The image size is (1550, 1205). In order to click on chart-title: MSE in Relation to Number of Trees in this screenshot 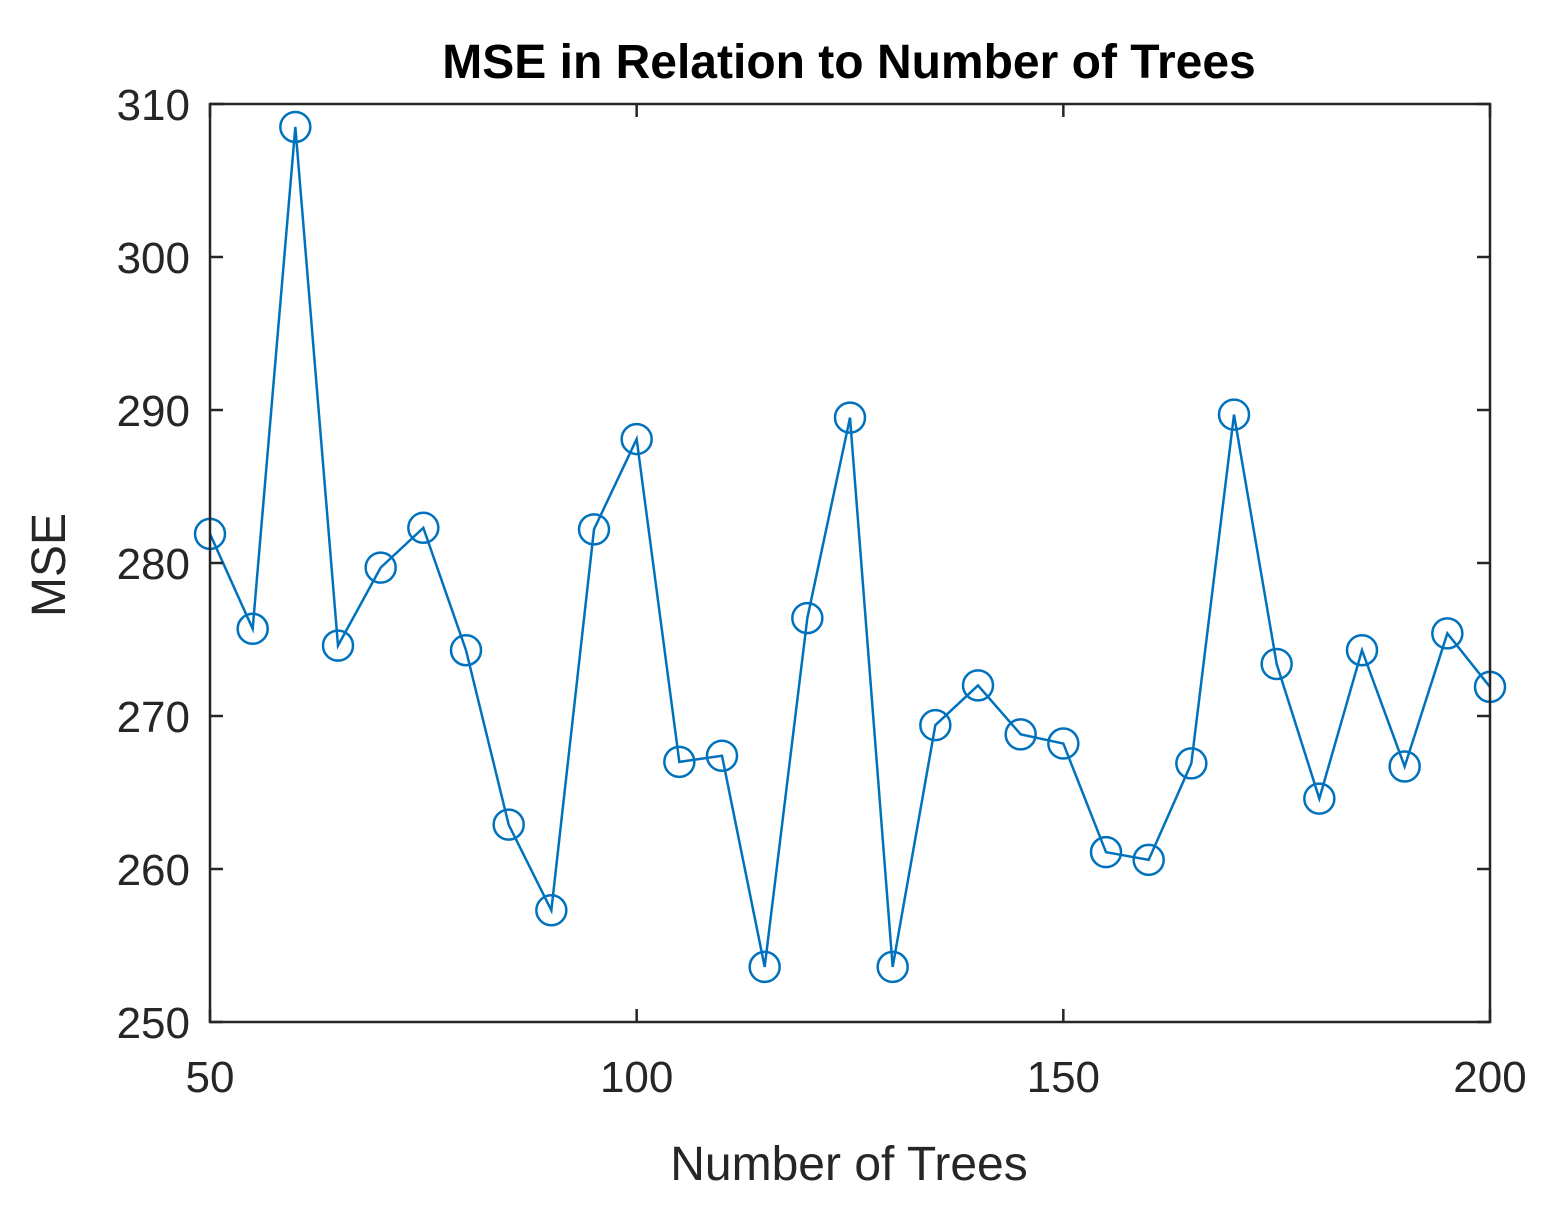, I will do `click(848, 62)`.